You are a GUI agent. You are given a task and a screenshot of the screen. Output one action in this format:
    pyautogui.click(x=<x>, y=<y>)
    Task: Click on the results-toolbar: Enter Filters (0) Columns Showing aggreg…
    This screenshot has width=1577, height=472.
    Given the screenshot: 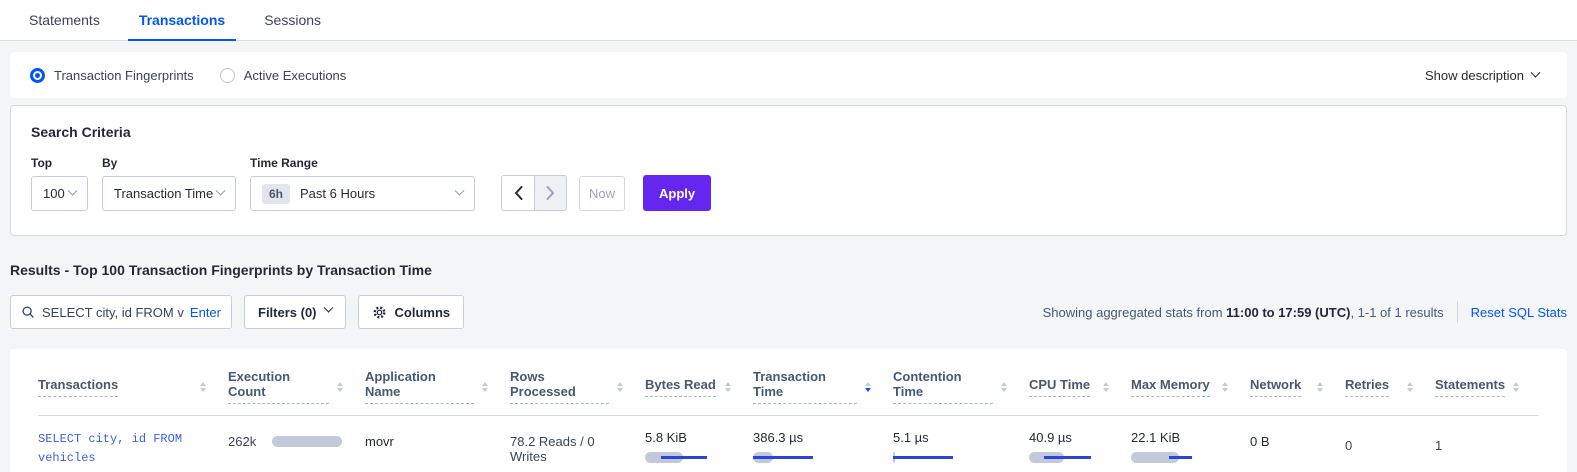 What is the action you would take?
    pyautogui.click(x=788, y=312)
    